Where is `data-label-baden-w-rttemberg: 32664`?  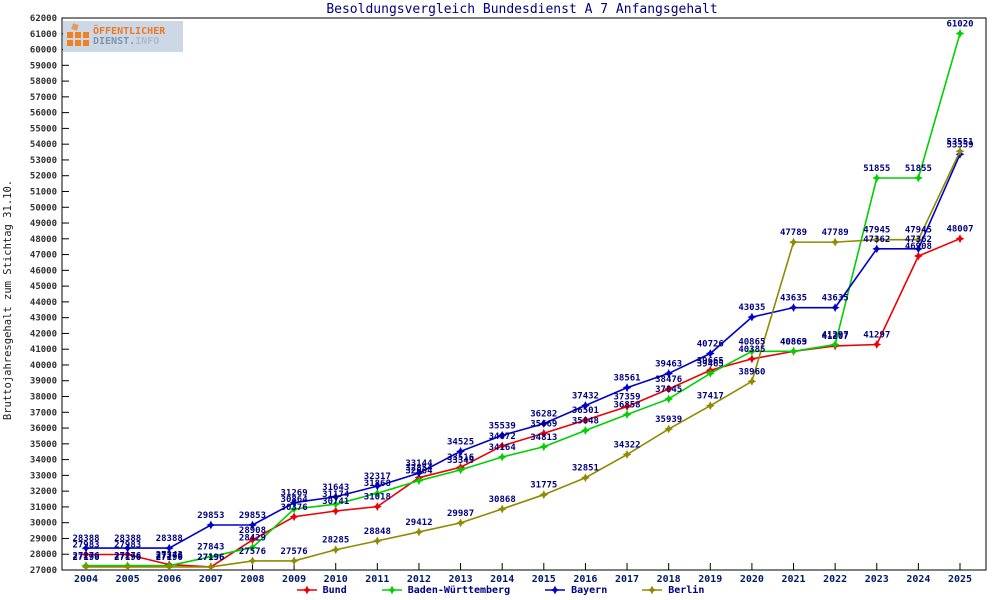
data-label-baden-w-rttemberg: 32664 is located at coordinates (419, 472).